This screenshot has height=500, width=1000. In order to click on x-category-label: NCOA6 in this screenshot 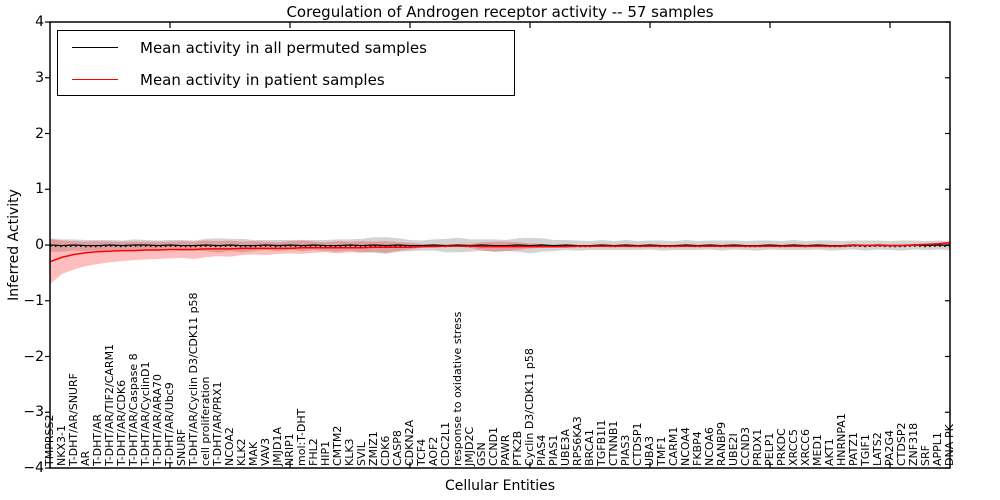, I will do `click(709, 446)`.